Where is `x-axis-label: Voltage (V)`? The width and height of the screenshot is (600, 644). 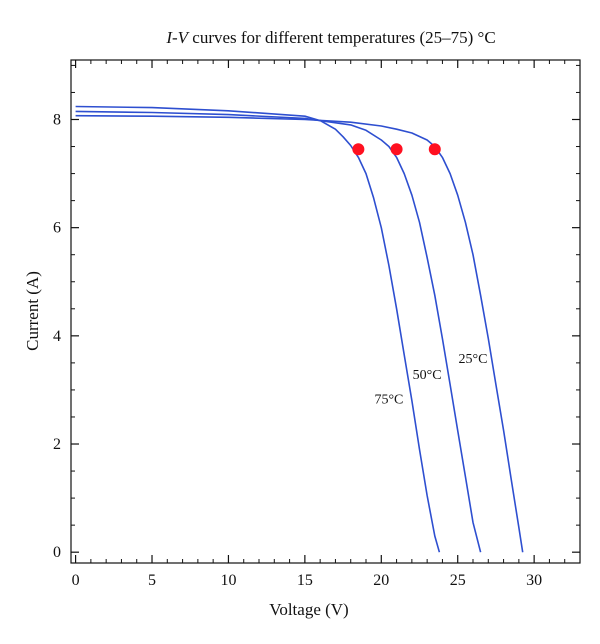
x-axis-label: Voltage (V) is located at coordinates (308, 609).